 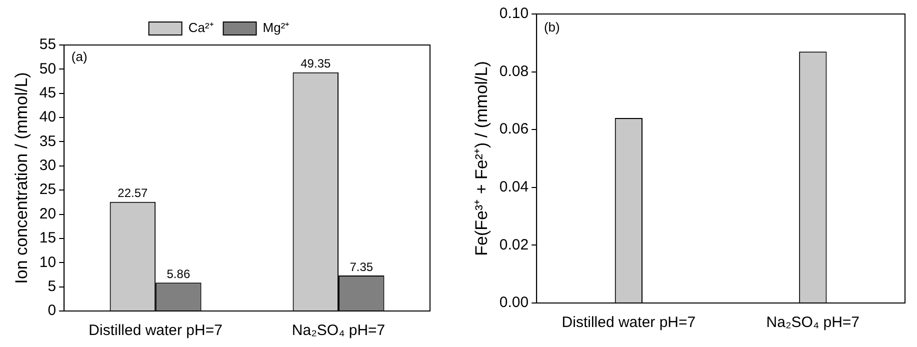 I want to click on y-tick-label: 55, so click(x=47, y=45).